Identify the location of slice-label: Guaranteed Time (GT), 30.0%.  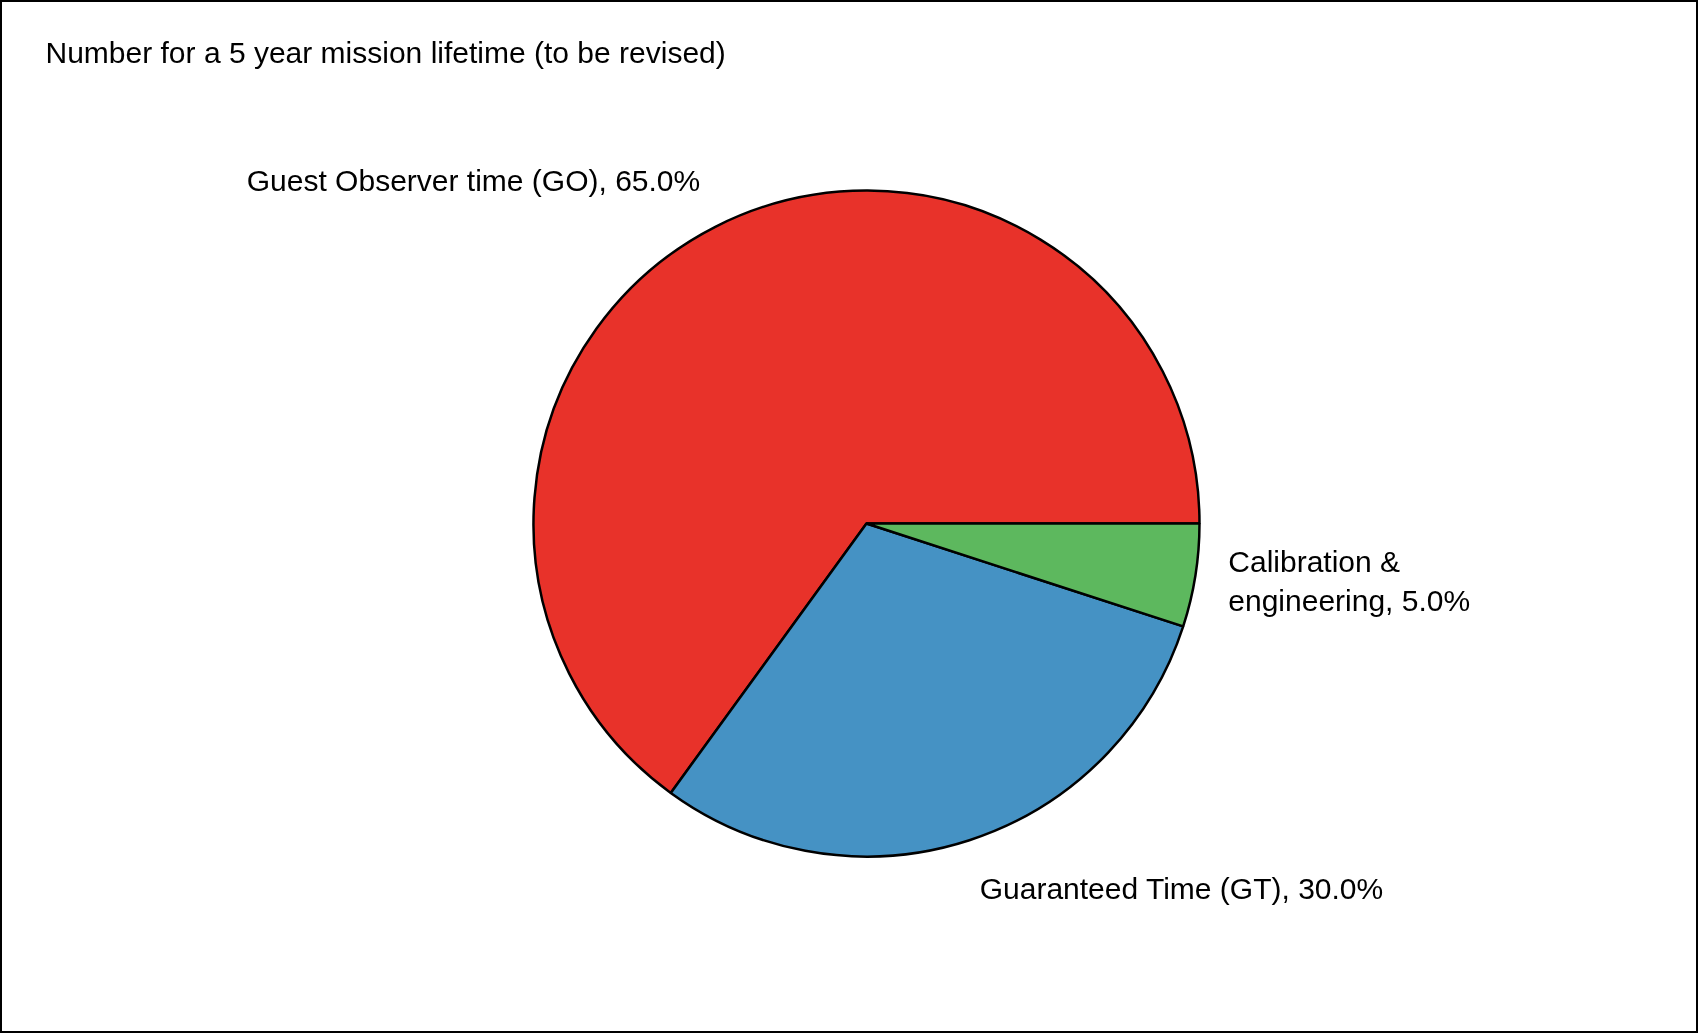
(1181, 888).